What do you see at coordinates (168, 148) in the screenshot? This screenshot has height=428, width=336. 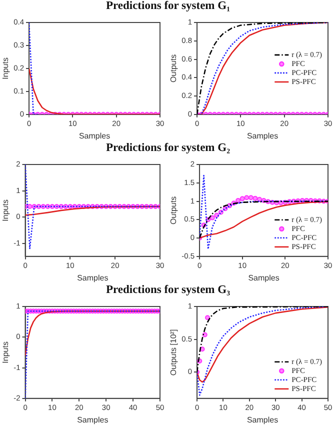 I see `chart-title: Predictions for system G₂` at bounding box center [168, 148].